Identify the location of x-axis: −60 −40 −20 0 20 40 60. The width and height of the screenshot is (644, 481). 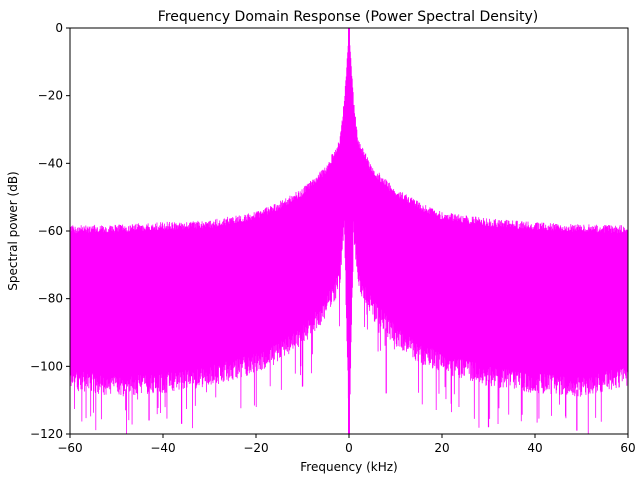
(346, 444).